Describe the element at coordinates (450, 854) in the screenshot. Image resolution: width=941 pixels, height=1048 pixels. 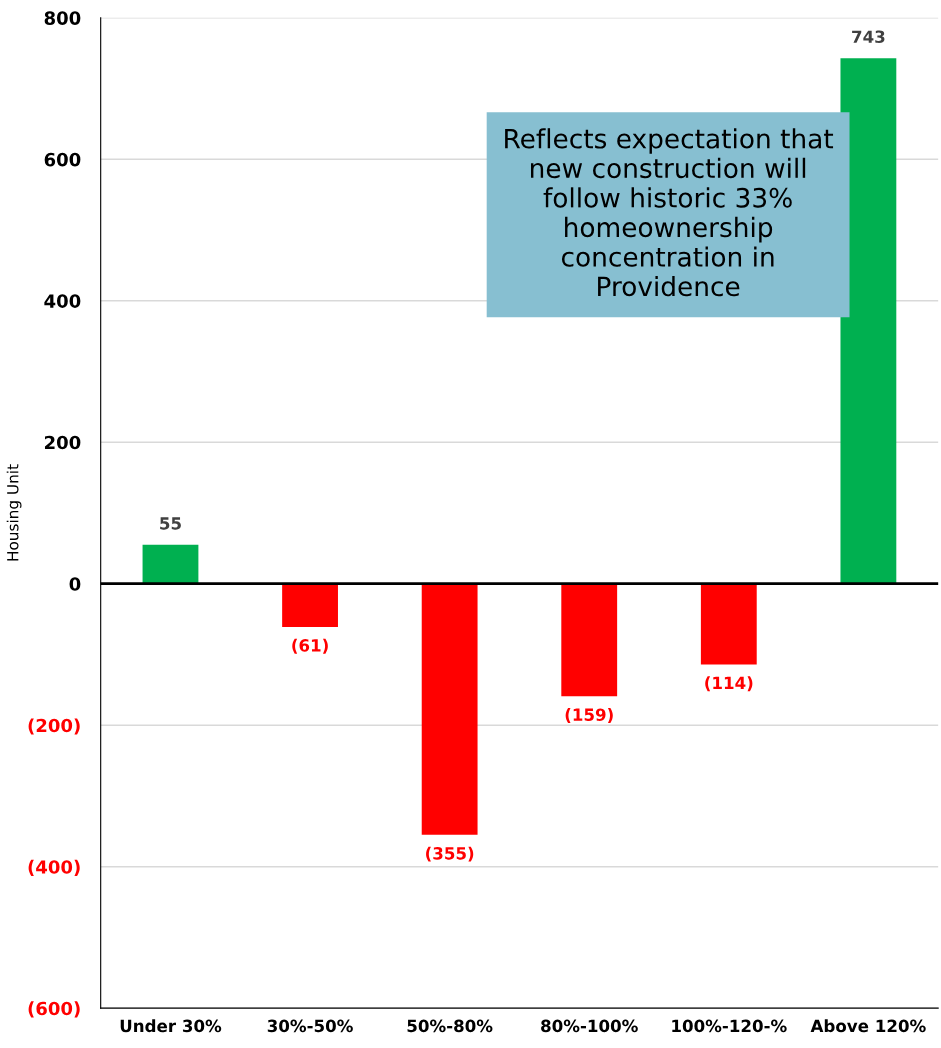
I see `data-label: (355)` at that location.